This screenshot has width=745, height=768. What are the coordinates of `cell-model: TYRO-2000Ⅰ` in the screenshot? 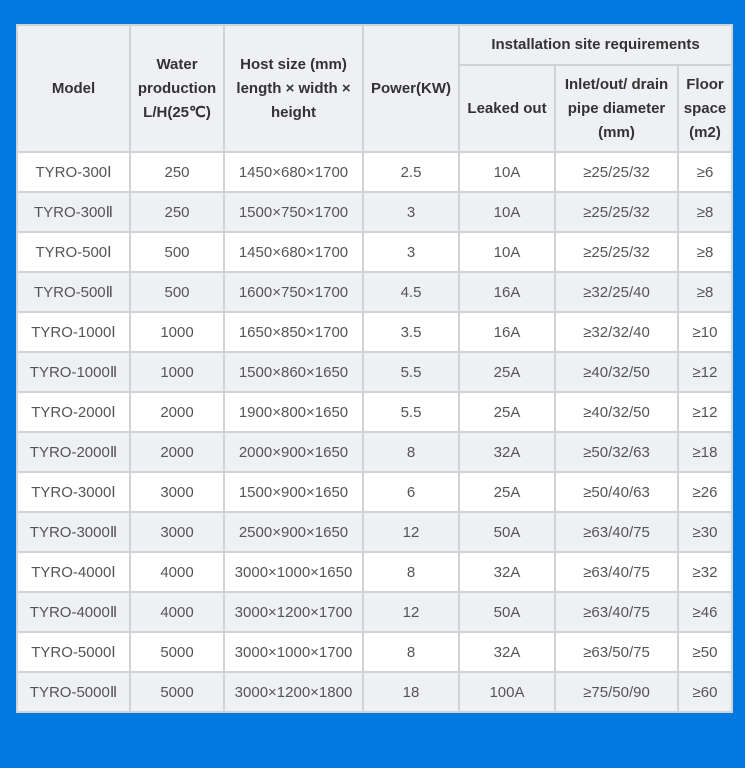 It's located at (73, 412).